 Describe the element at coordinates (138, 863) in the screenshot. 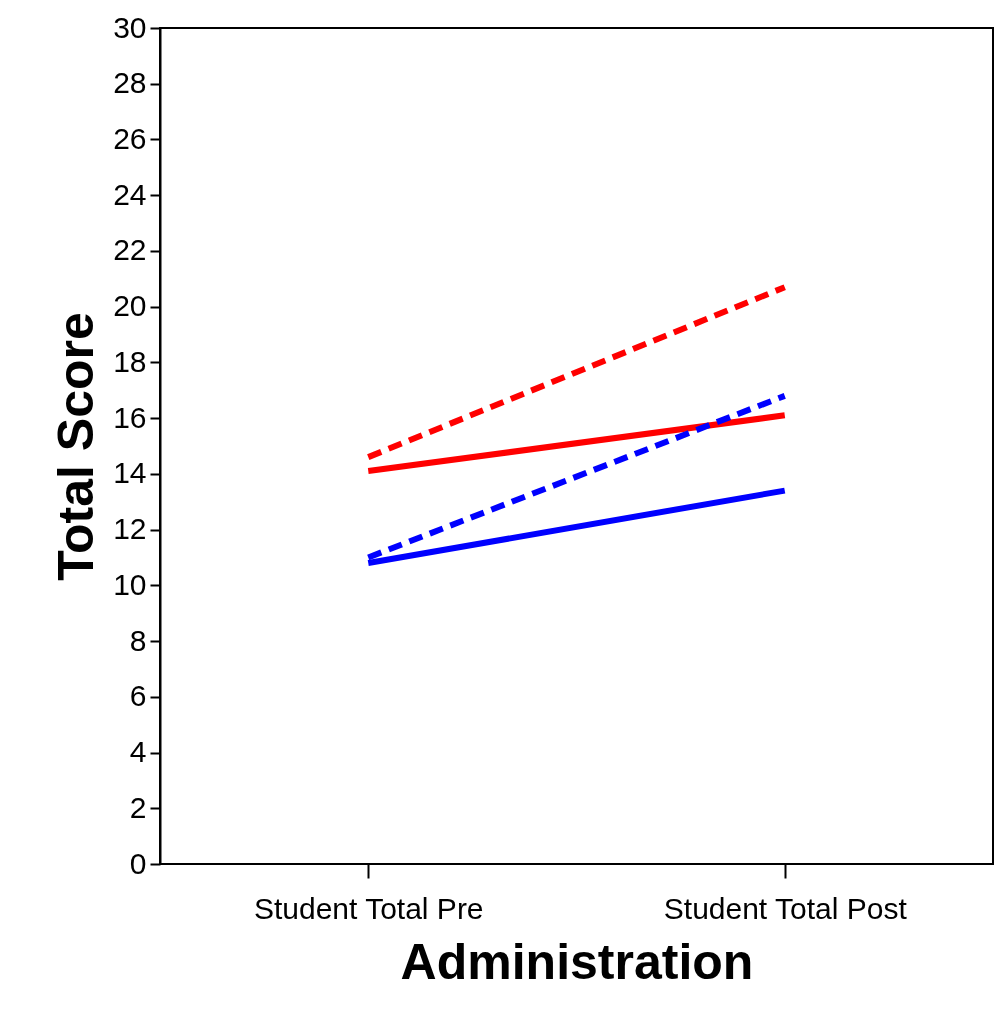

I see `y-tick-label: 0` at that location.